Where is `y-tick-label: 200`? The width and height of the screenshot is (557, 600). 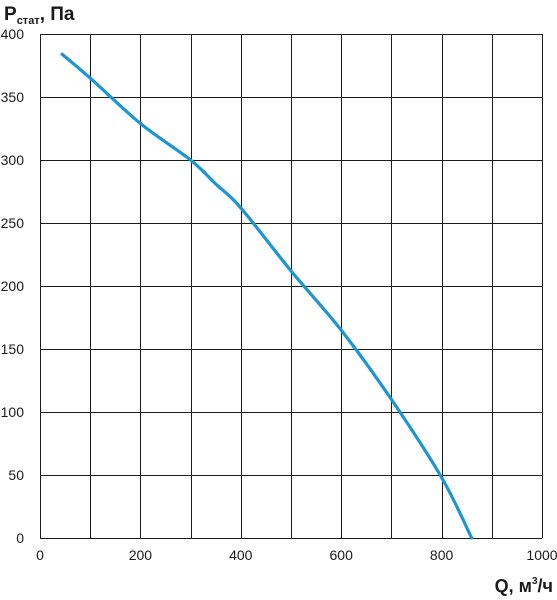 y-tick-label: 200 is located at coordinates (13, 286).